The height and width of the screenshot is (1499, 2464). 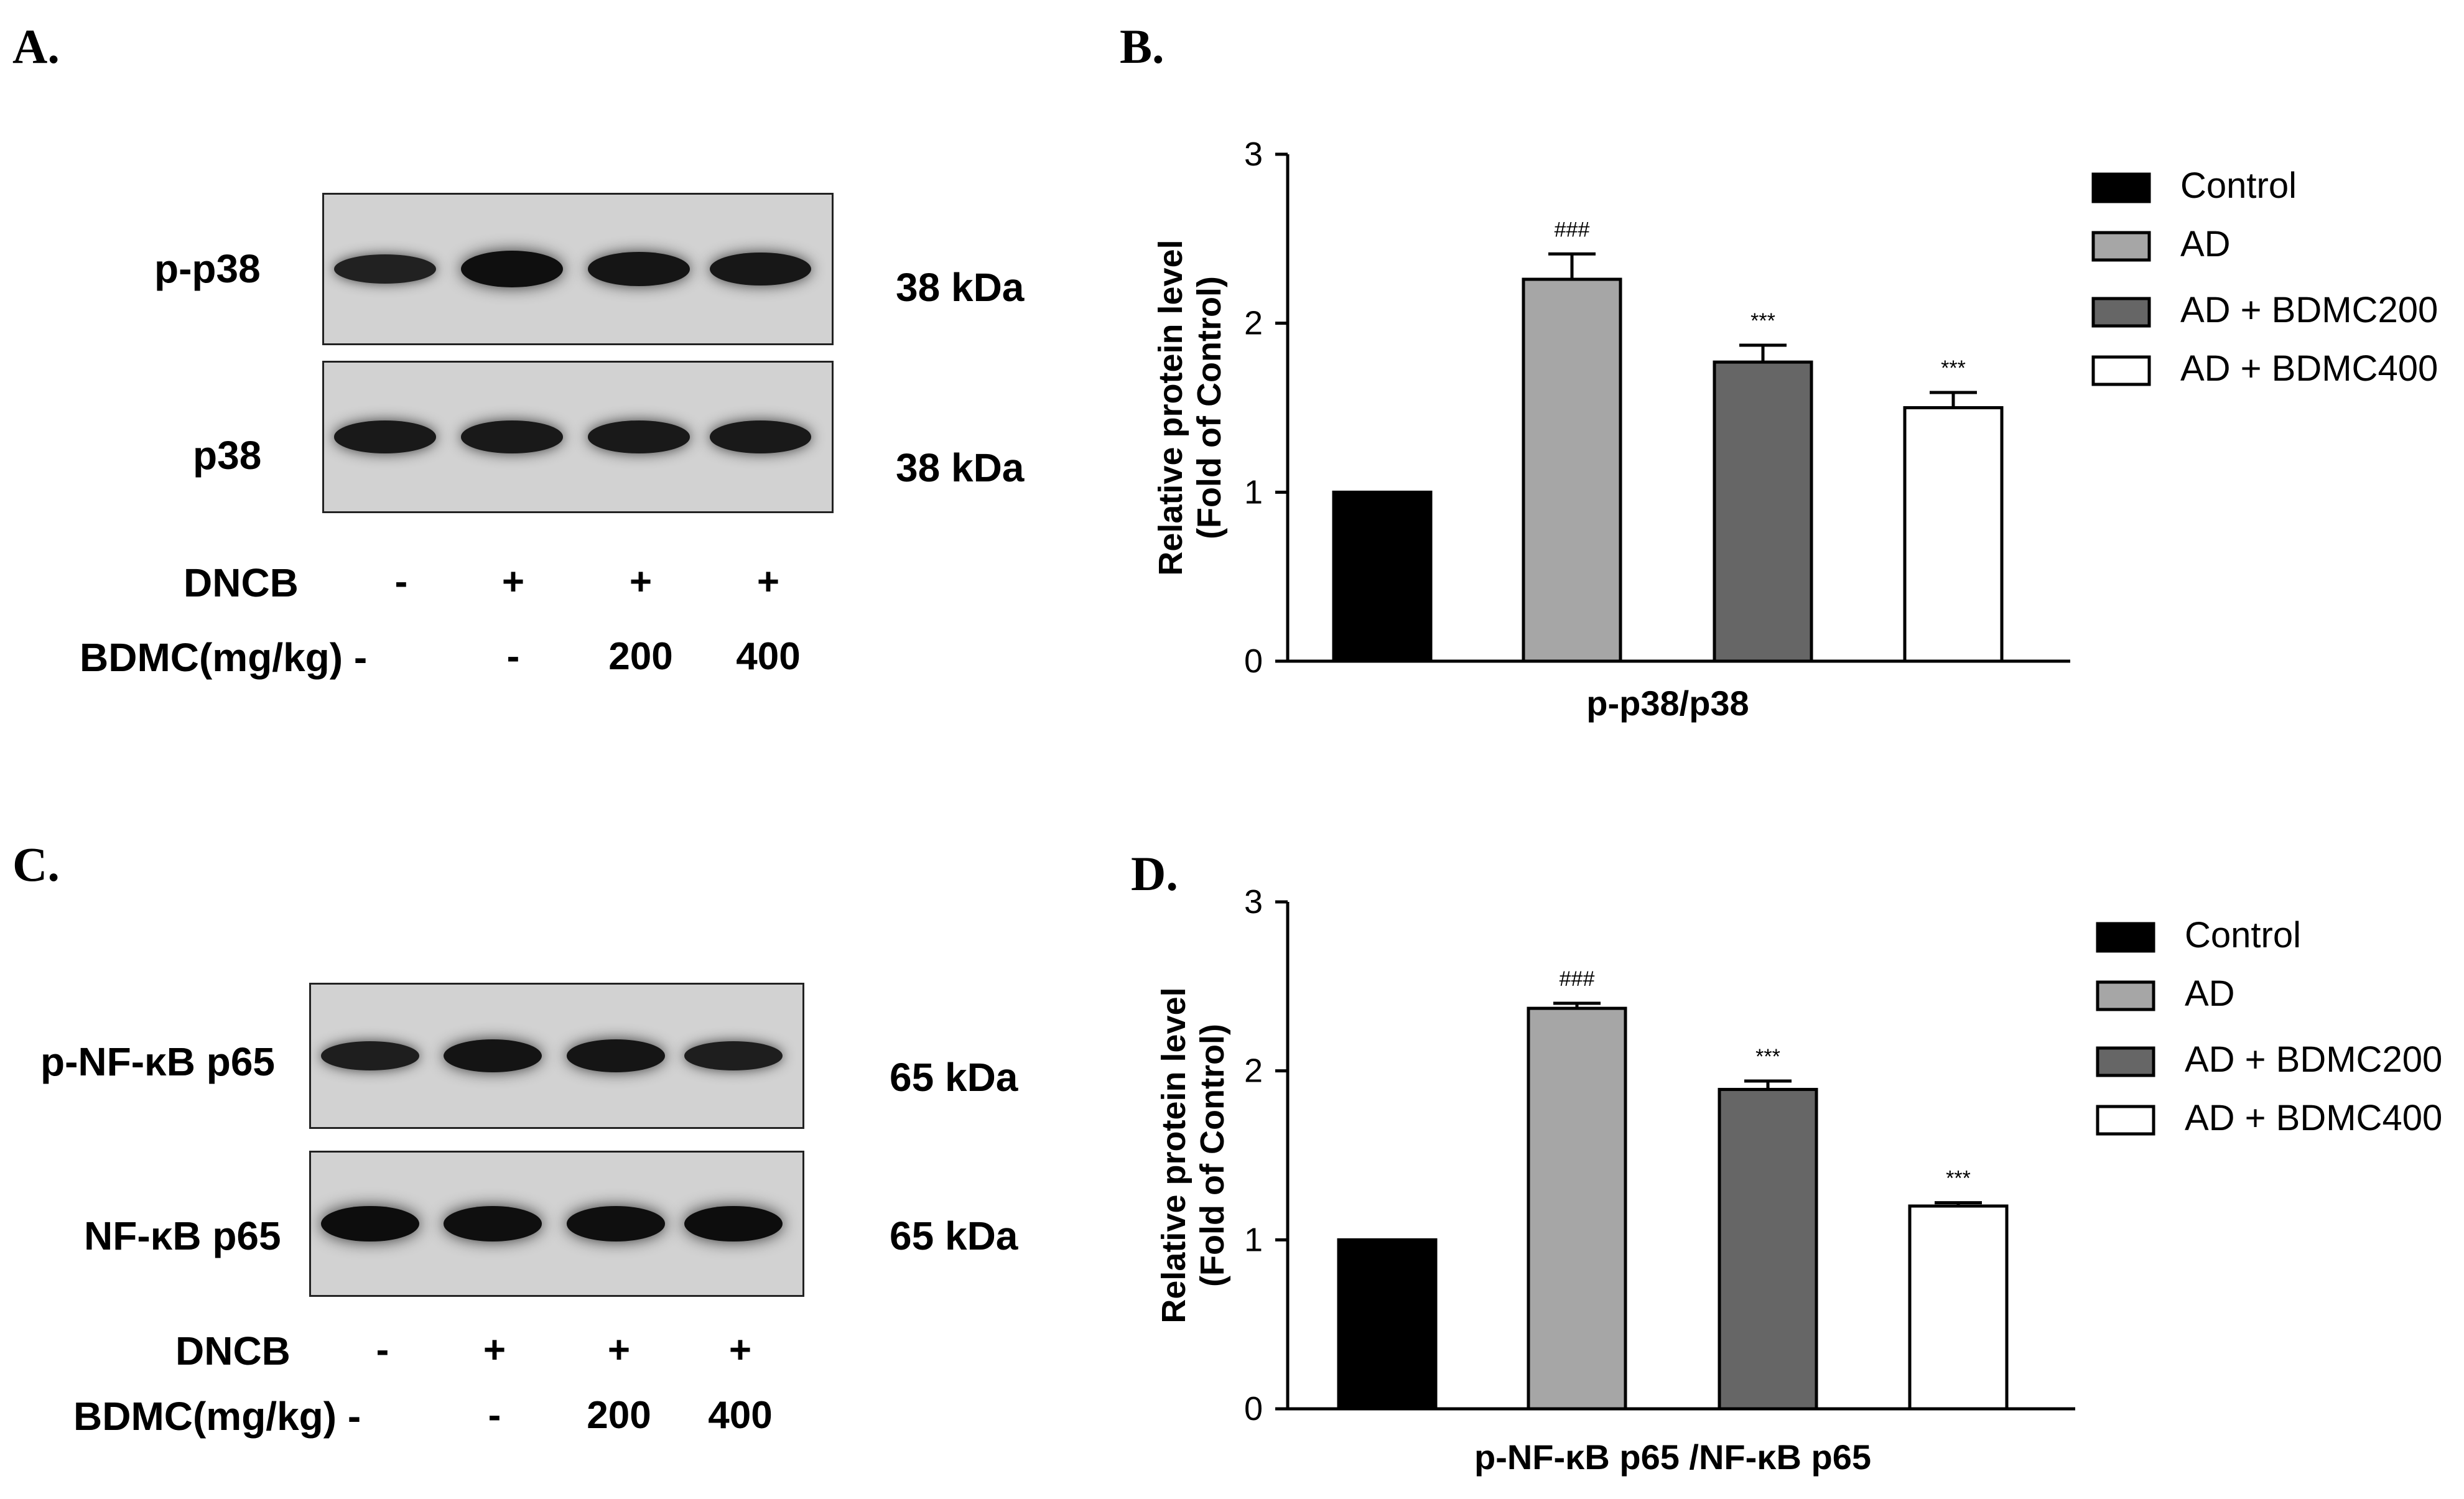 I want to click on condition-label-dncb-a: DNCB, so click(x=241, y=582).